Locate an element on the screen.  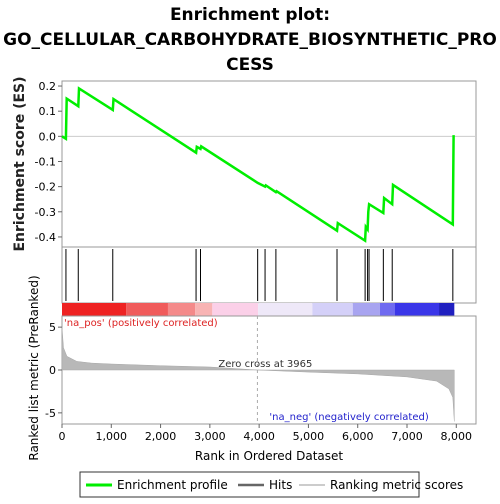
hits-panel-frame is located at coordinates (269, 275).